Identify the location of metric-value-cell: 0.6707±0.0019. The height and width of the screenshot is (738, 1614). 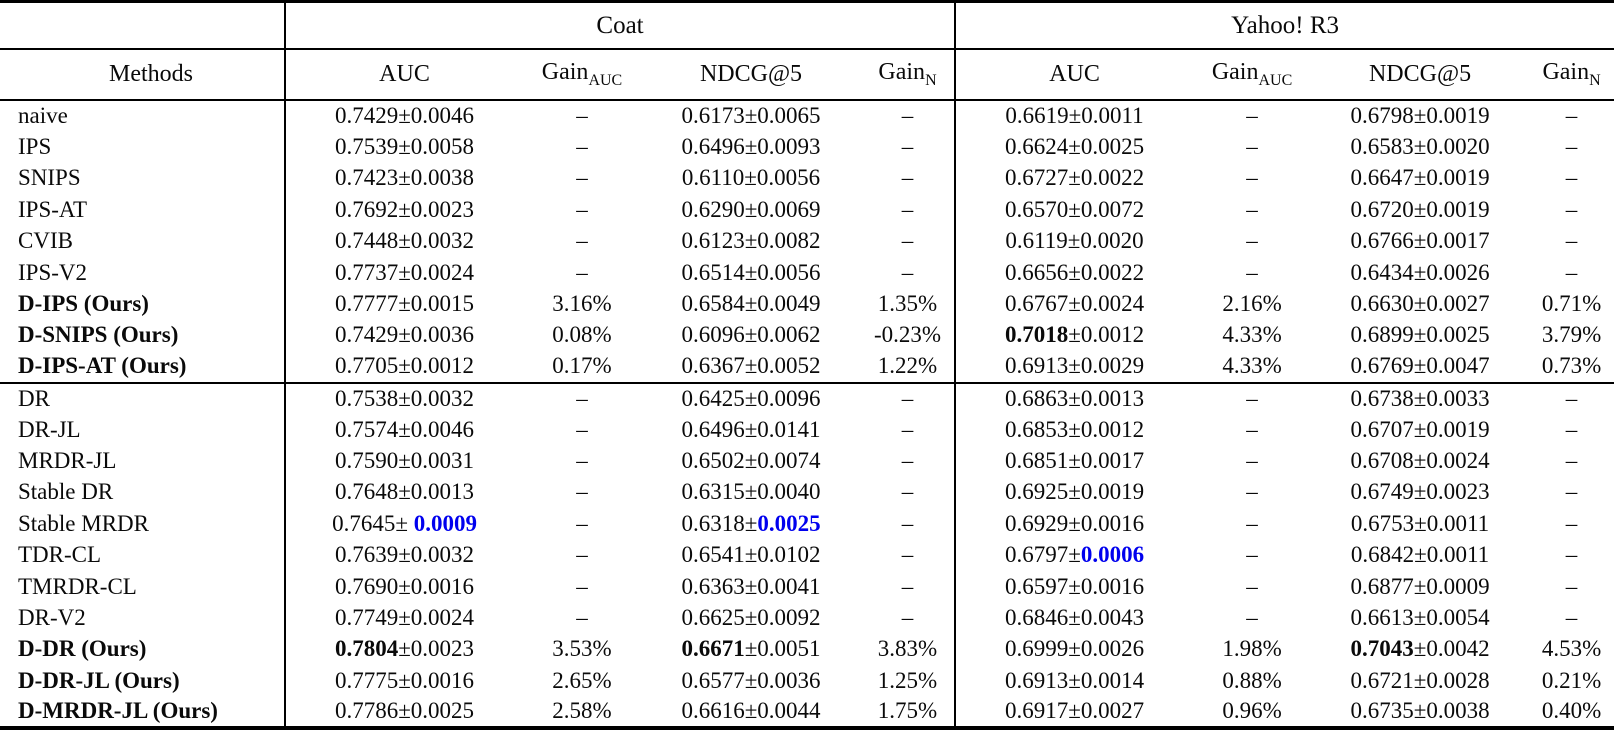
(1420, 429).